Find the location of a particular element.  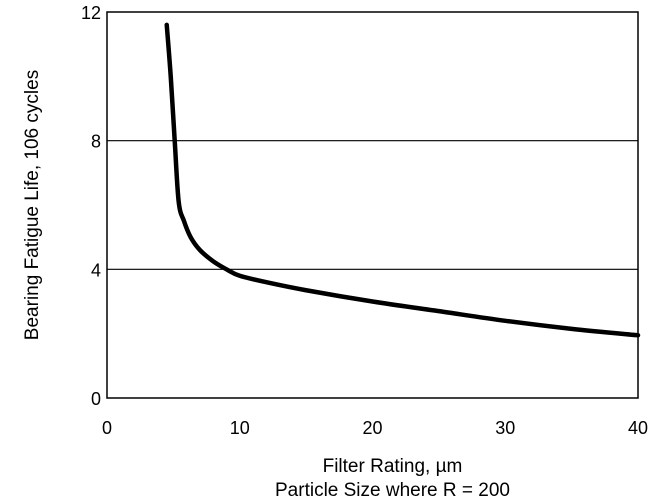

y-tick-label: 0 is located at coordinates (96, 399).